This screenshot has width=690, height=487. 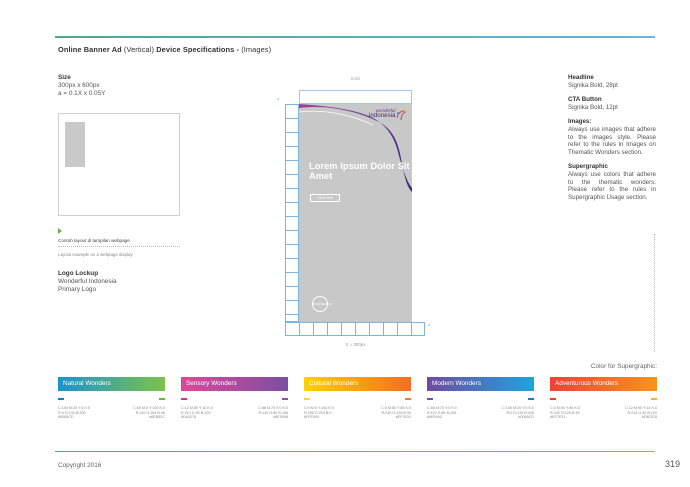 What do you see at coordinates (234, 384) in the screenshot?
I see `category-bar-sensory-wonders: Sensory Wonders` at bounding box center [234, 384].